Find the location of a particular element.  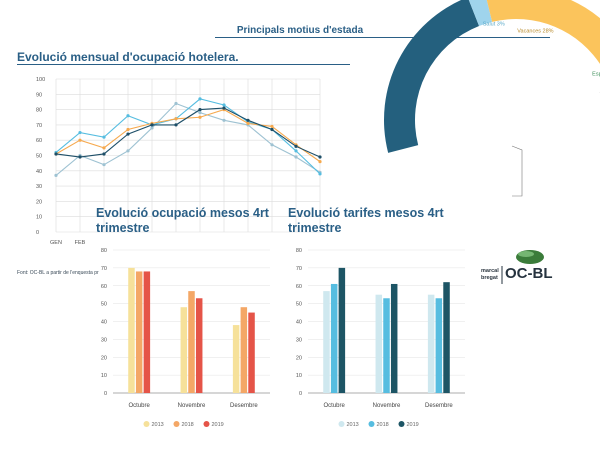

rates-y-tick-label: 80 is located at coordinates (299, 251).